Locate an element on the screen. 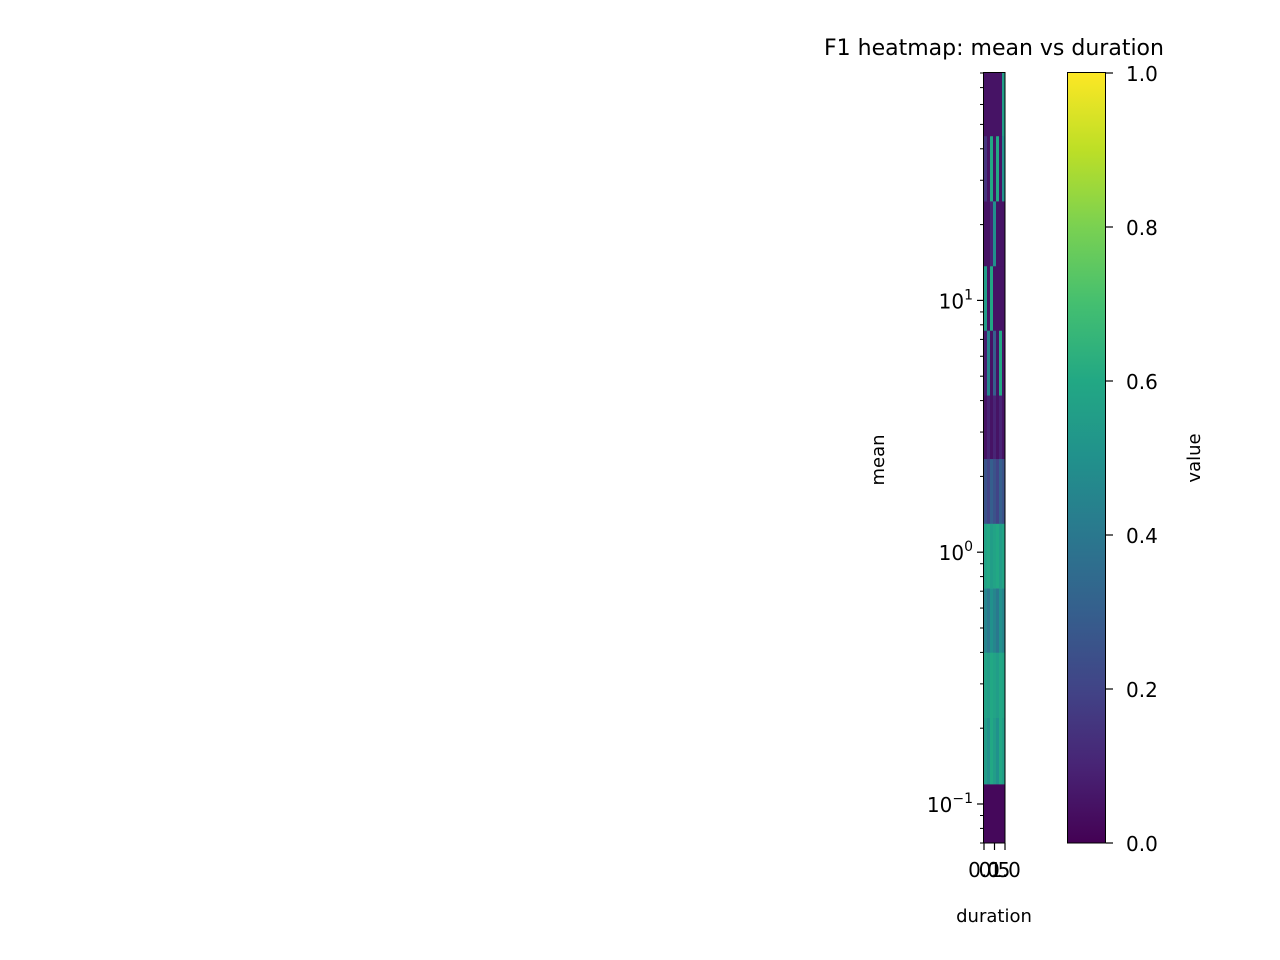  y-axis-ticks: 10¹ 10⁰ 10⁻¹ is located at coordinates (955, 552).